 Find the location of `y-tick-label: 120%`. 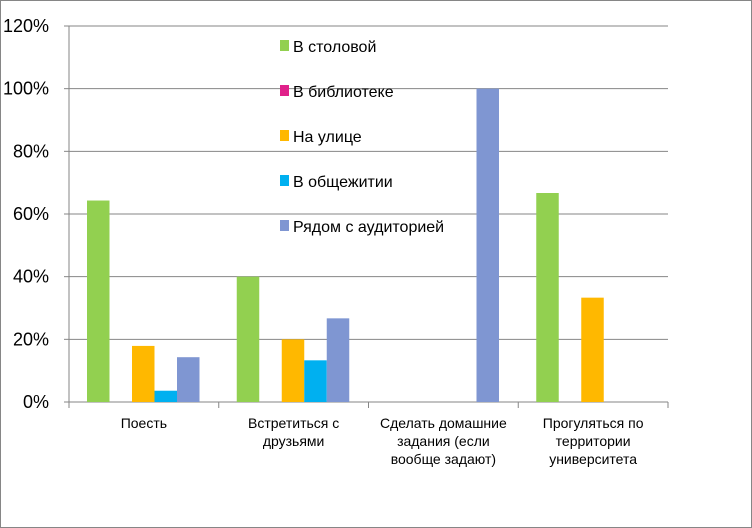

y-tick-label: 120% is located at coordinates (26, 26).